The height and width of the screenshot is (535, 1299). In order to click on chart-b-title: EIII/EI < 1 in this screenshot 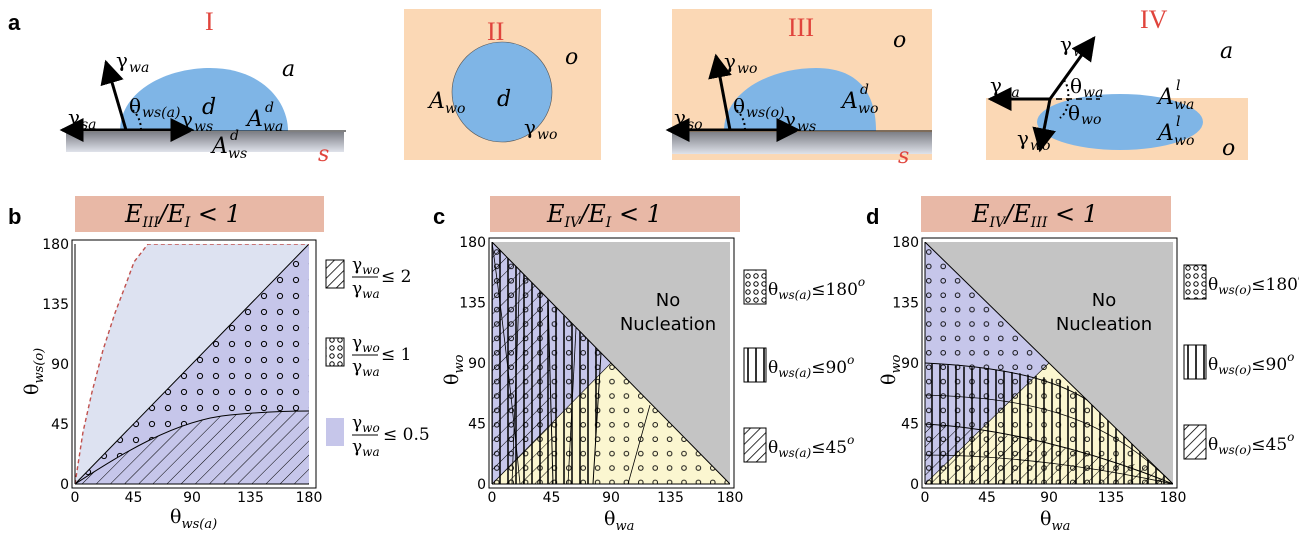, I will do `click(182, 215)`.